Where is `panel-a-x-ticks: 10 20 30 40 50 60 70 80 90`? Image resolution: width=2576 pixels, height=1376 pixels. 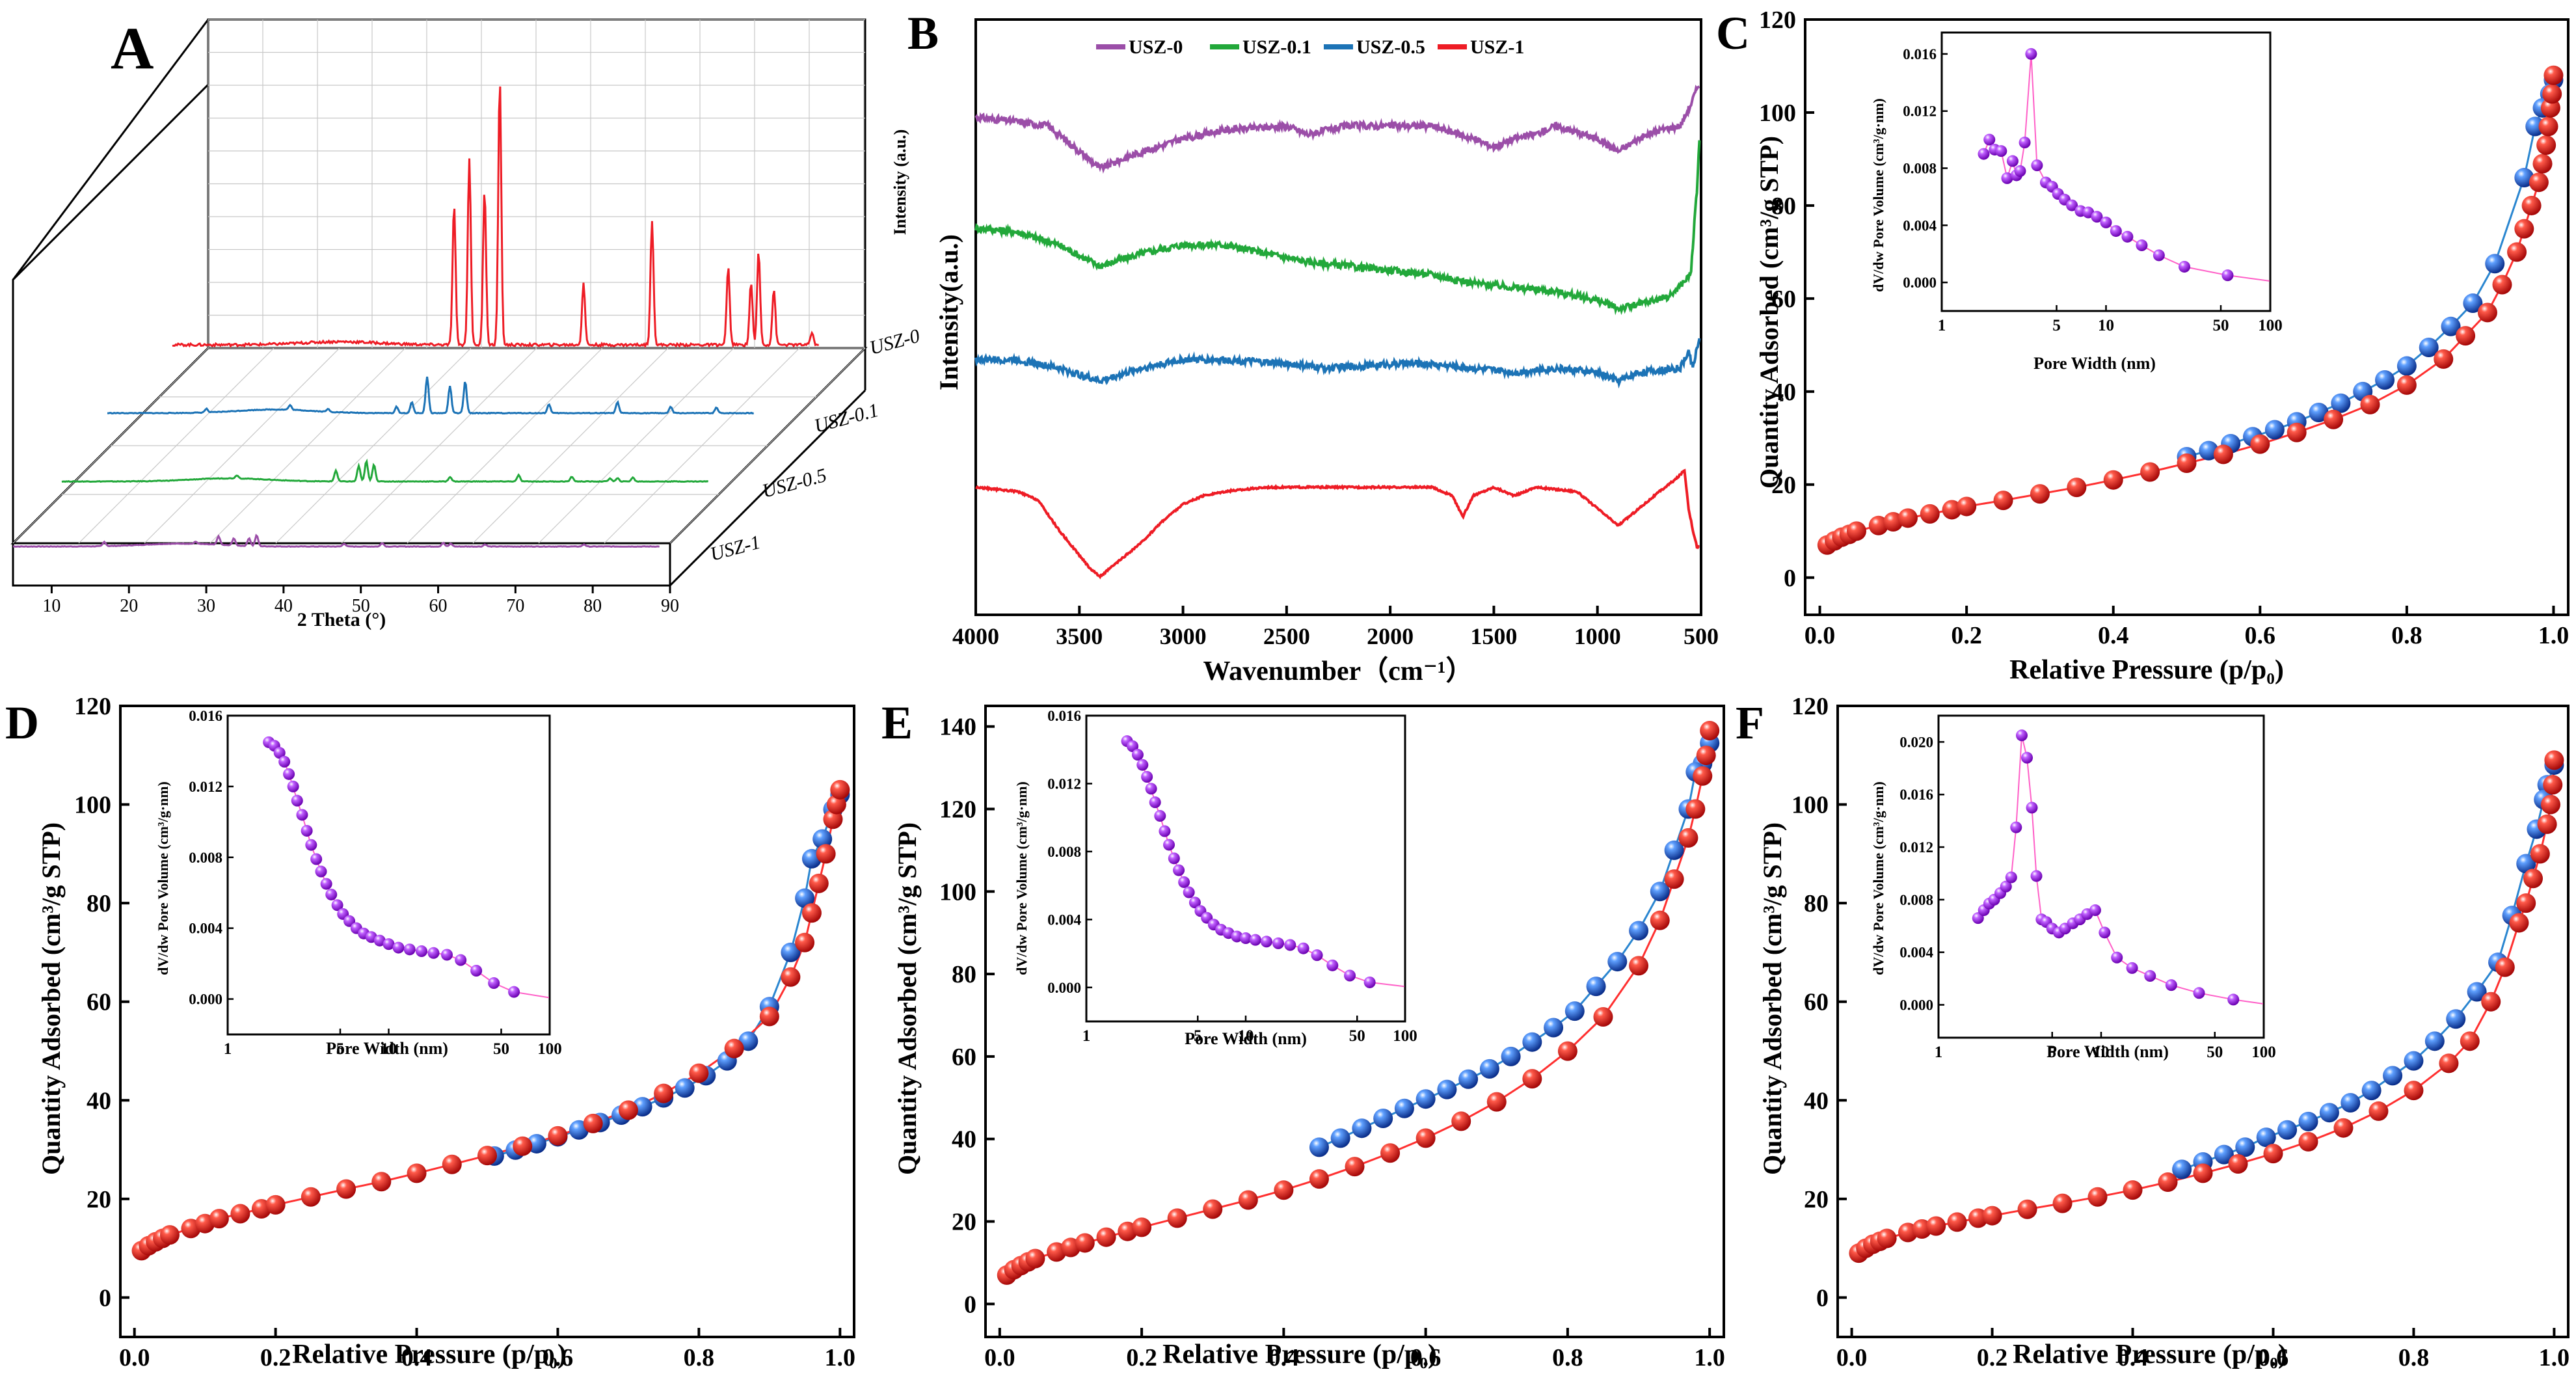 panel-a-x-ticks: 10 20 30 40 50 60 70 80 90 is located at coordinates (360, 601).